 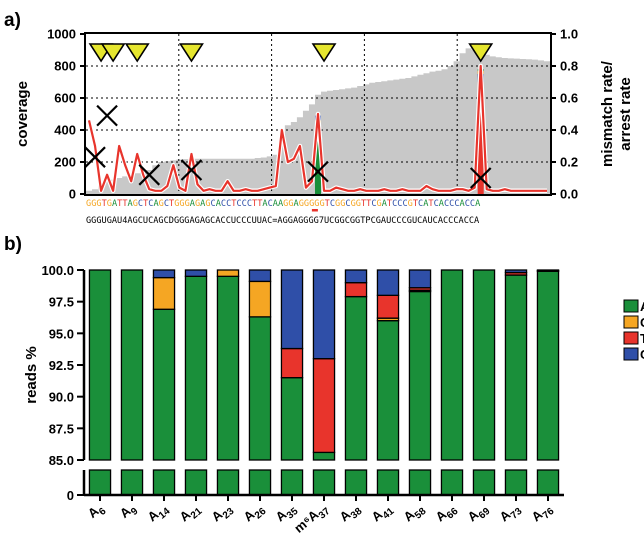 What do you see at coordinates (61, 397) in the screenshot?
I see `y-tick-label: 90.0` at bounding box center [61, 397].